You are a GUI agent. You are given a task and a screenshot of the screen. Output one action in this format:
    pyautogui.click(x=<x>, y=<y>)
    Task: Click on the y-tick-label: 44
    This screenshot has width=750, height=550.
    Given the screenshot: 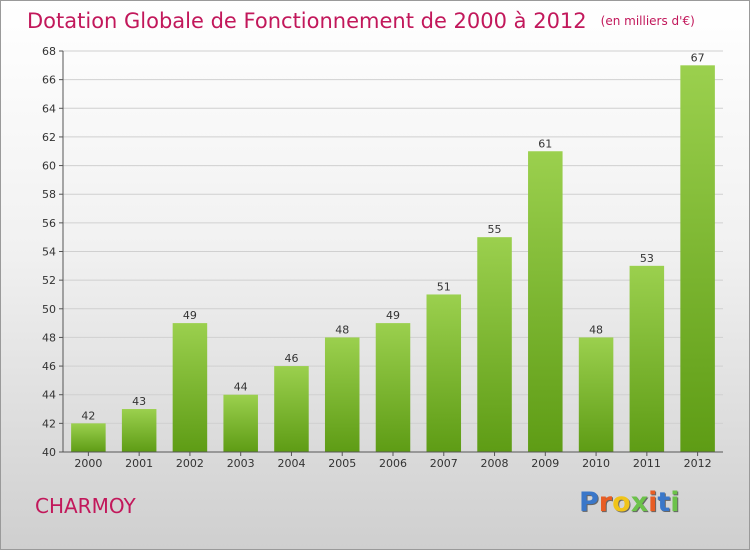 What is the action you would take?
    pyautogui.click(x=49, y=395)
    